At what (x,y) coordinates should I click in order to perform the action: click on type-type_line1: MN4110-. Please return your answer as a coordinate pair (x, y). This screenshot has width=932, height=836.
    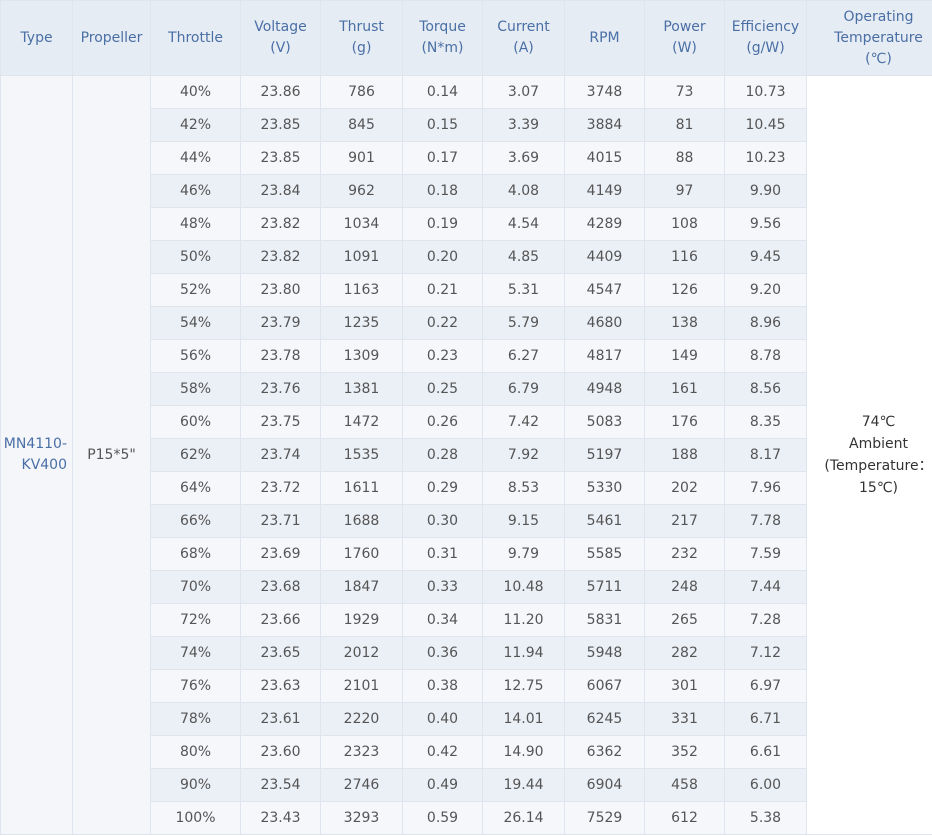
    Looking at the image, I should click on (35, 444).